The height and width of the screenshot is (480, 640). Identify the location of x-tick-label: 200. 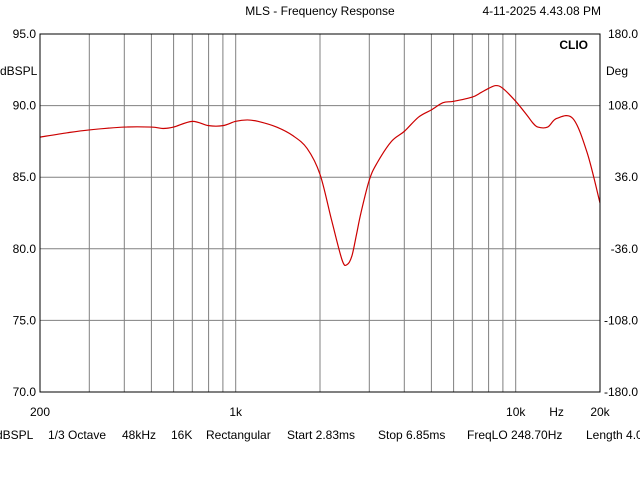
(40, 412).